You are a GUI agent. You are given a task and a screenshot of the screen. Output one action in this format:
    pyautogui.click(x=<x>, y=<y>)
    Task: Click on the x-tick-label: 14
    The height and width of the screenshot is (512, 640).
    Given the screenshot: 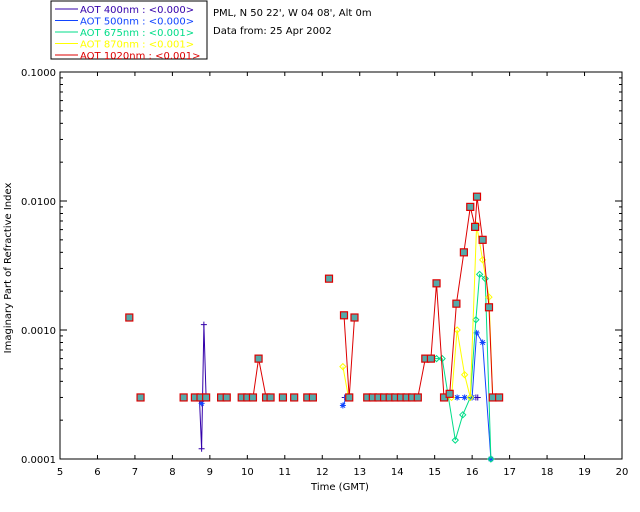 What is the action you would take?
    pyautogui.click(x=397, y=472)
    